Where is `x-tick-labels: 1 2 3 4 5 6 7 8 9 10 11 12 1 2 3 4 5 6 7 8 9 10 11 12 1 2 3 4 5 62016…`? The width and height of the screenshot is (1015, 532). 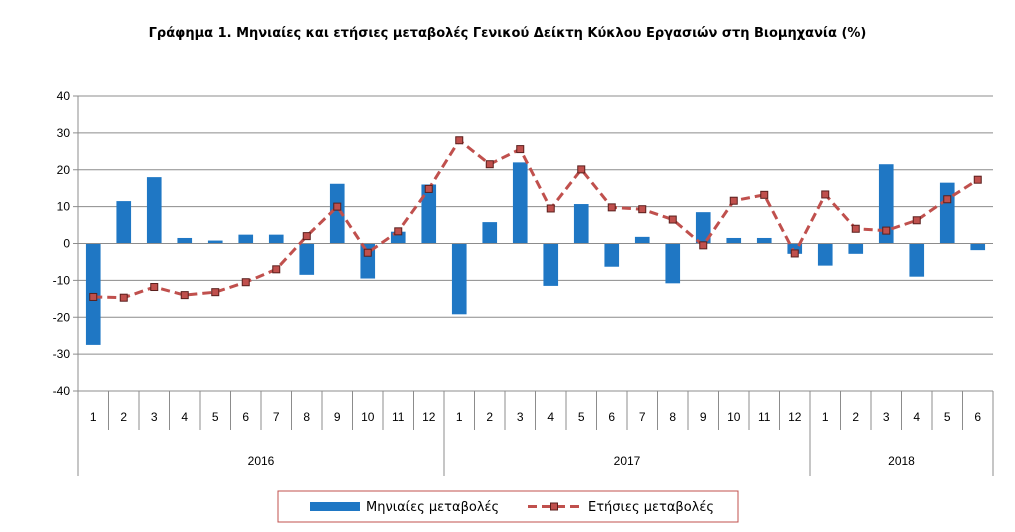 x-tick-labels: 1 2 3 4 5 6 7 8 9 10 11 12 1 2 3 4 5 6 7 8 9 10 11 12 1 2 3 4 5 62016… is located at coordinates (536, 439).